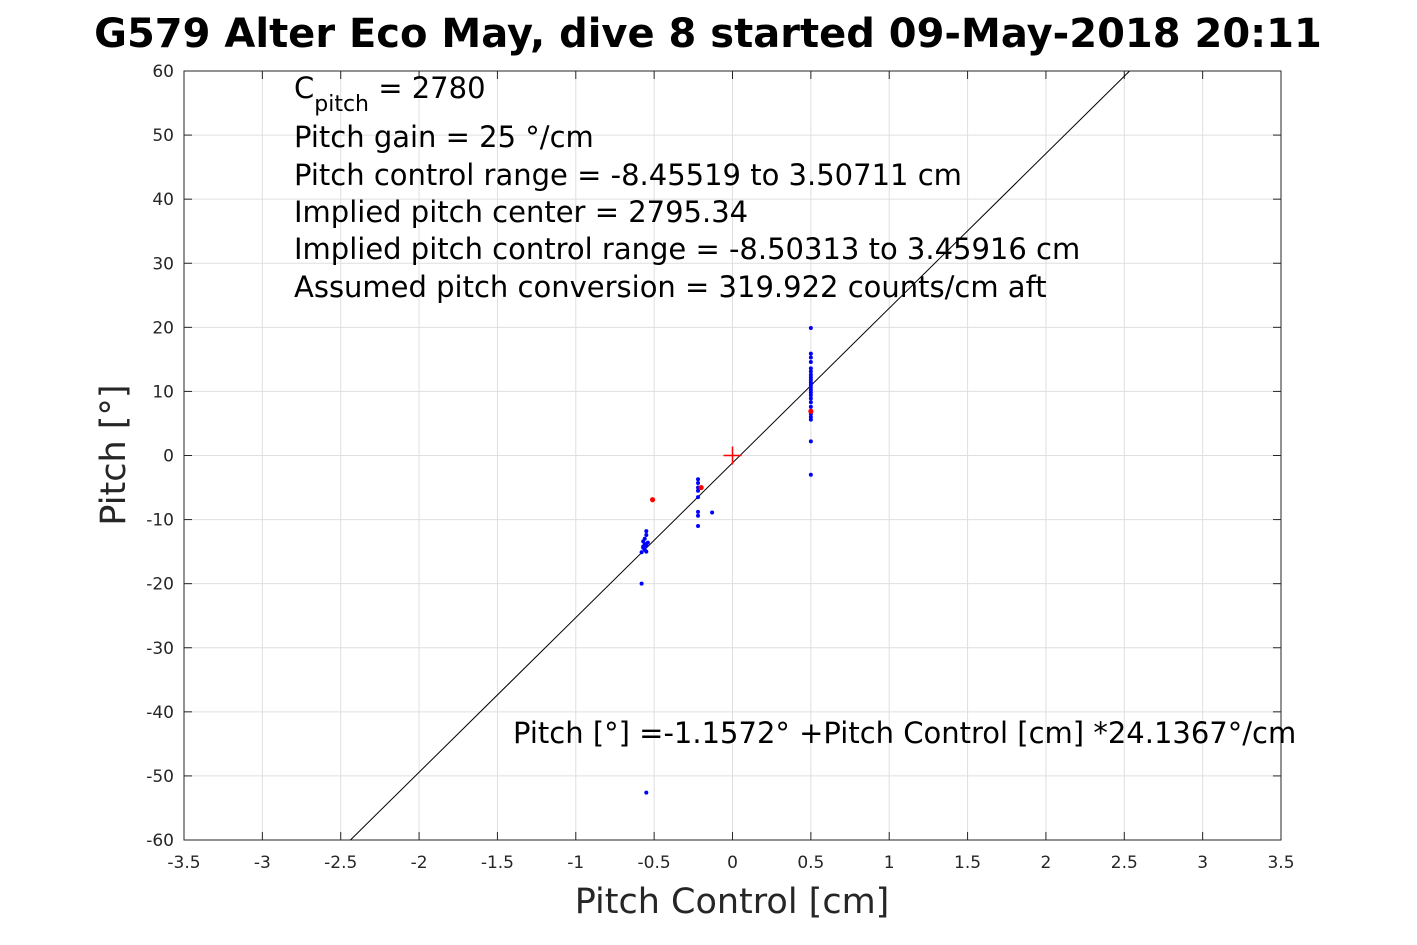 This screenshot has height=945, width=1417. What do you see at coordinates (163, 328) in the screenshot?
I see `y-tick-label: 20` at bounding box center [163, 328].